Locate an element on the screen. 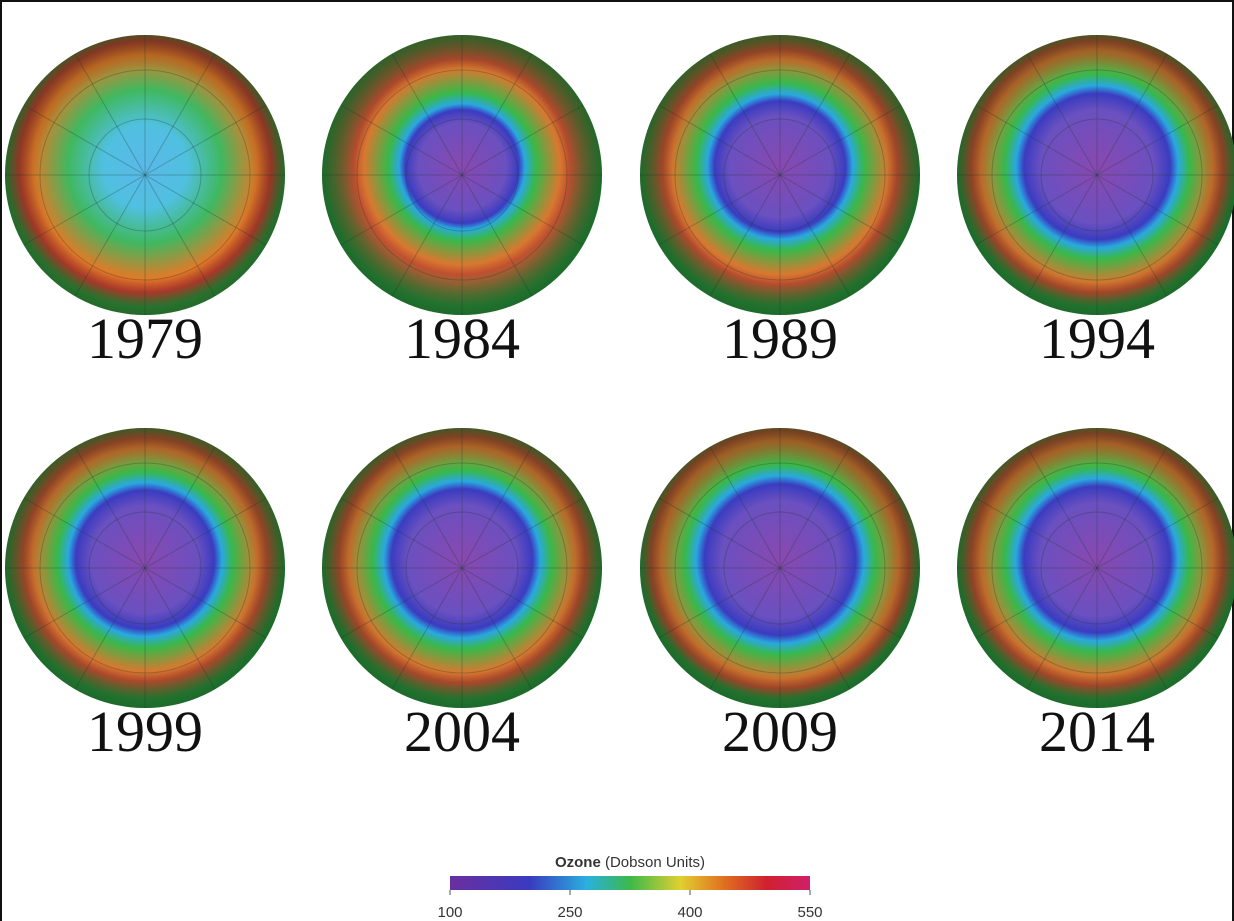 This screenshot has width=1234, height=921. year-label: 2009 is located at coordinates (780, 731).